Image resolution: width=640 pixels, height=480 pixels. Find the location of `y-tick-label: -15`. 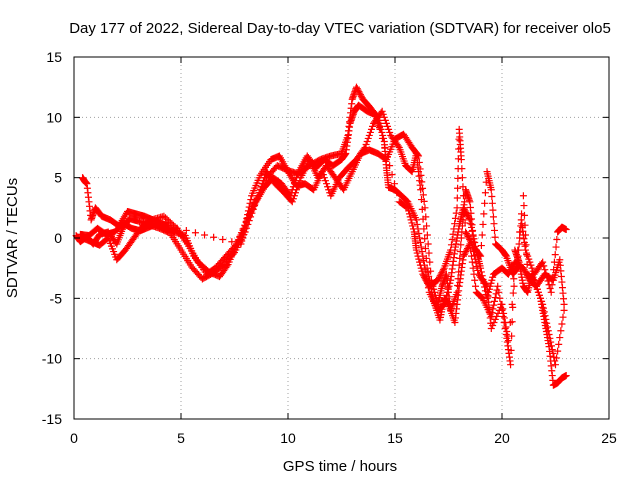

y-tick-label: -15 is located at coordinates (52, 419).